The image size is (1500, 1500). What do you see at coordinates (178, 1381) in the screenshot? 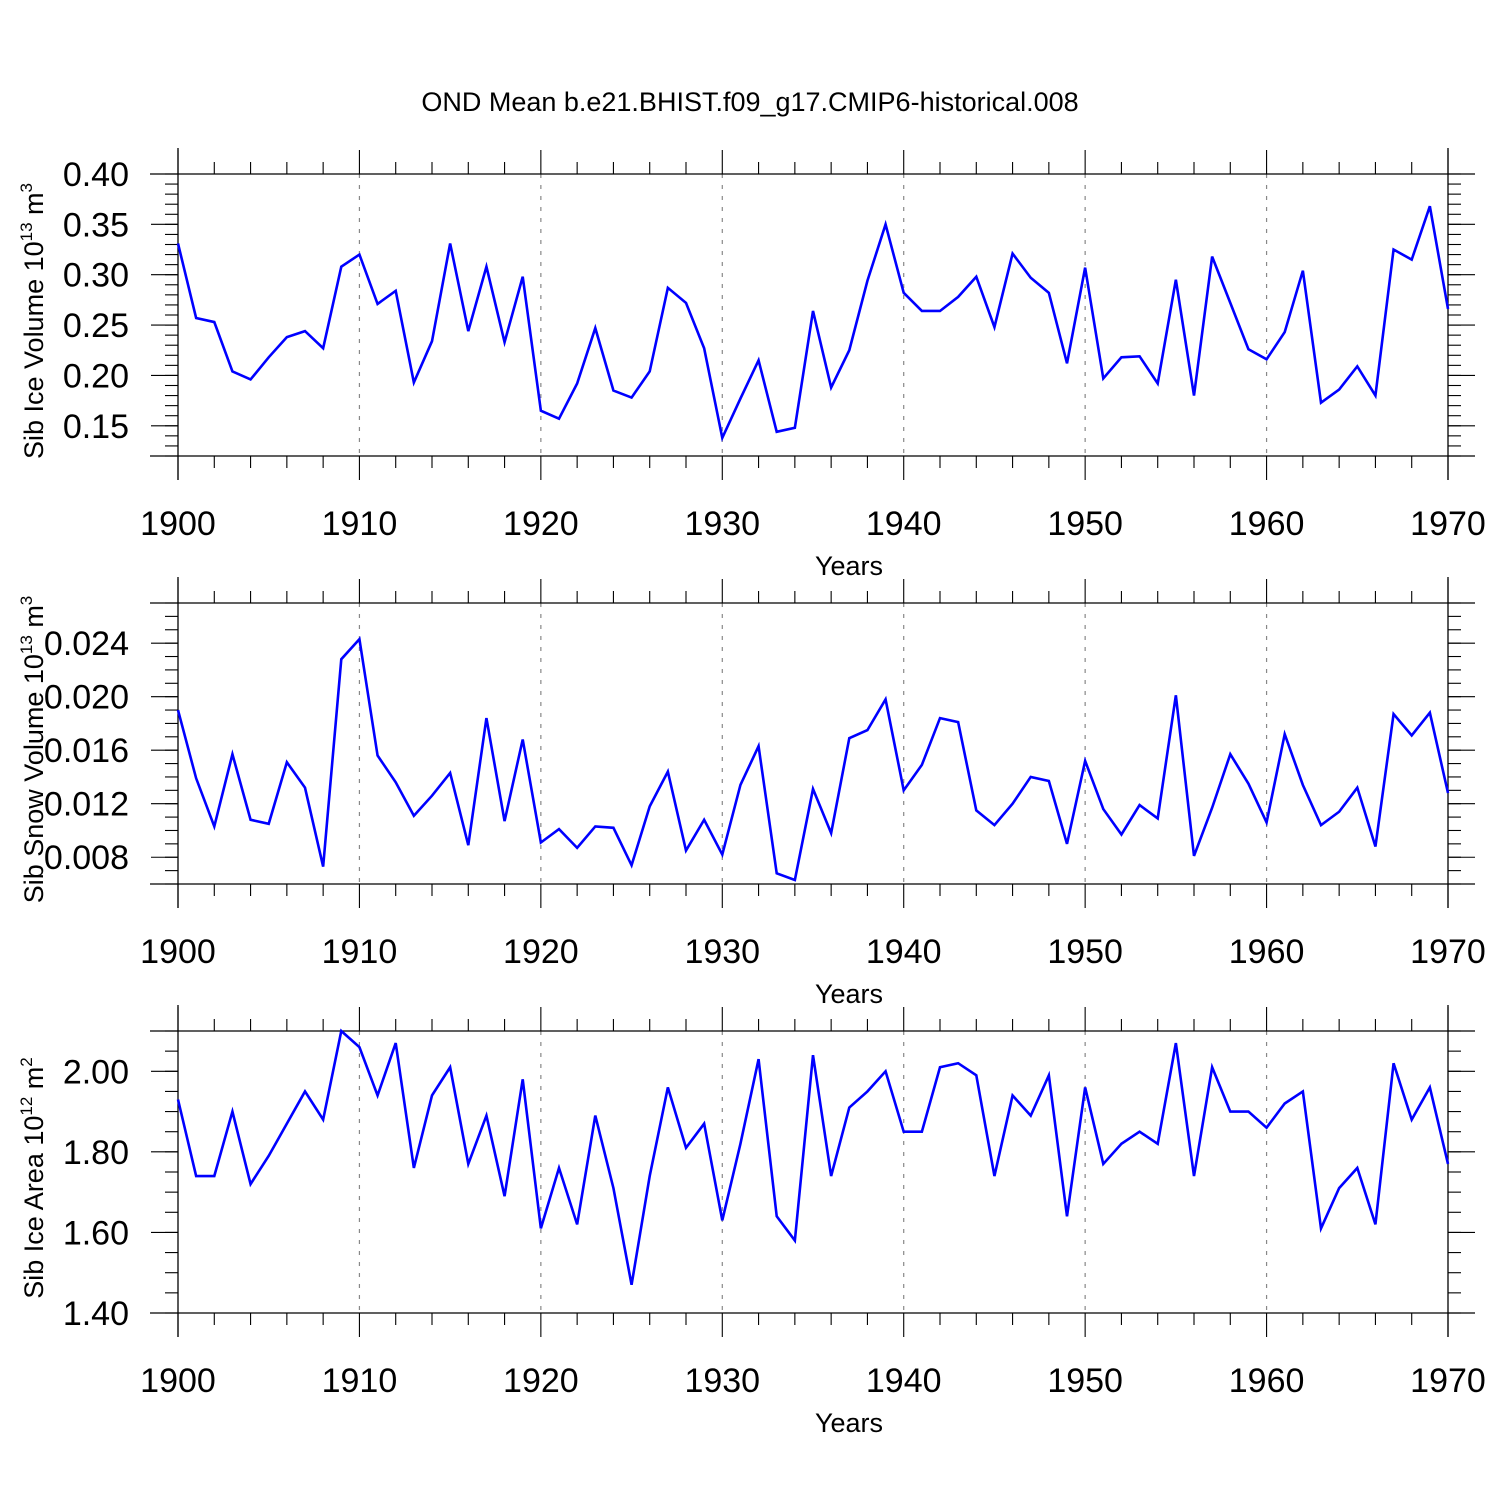
I see `x-tick-label: 1900` at bounding box center [178, 1381].